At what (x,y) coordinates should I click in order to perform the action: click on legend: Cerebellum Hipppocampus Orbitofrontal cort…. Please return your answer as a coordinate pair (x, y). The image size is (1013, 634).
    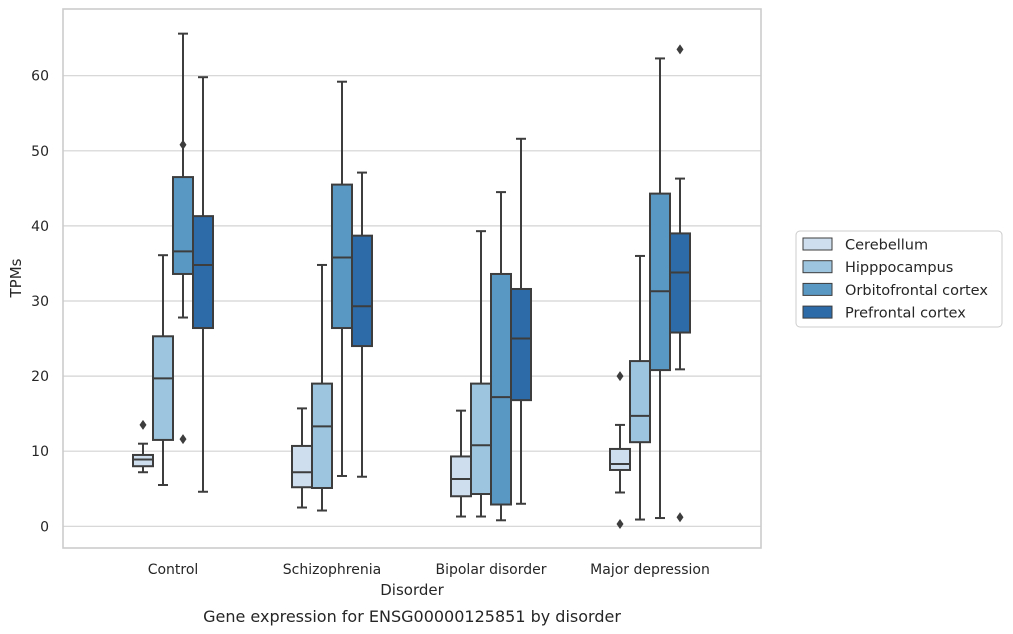
    Looking at the image, I should click on (899, 279).